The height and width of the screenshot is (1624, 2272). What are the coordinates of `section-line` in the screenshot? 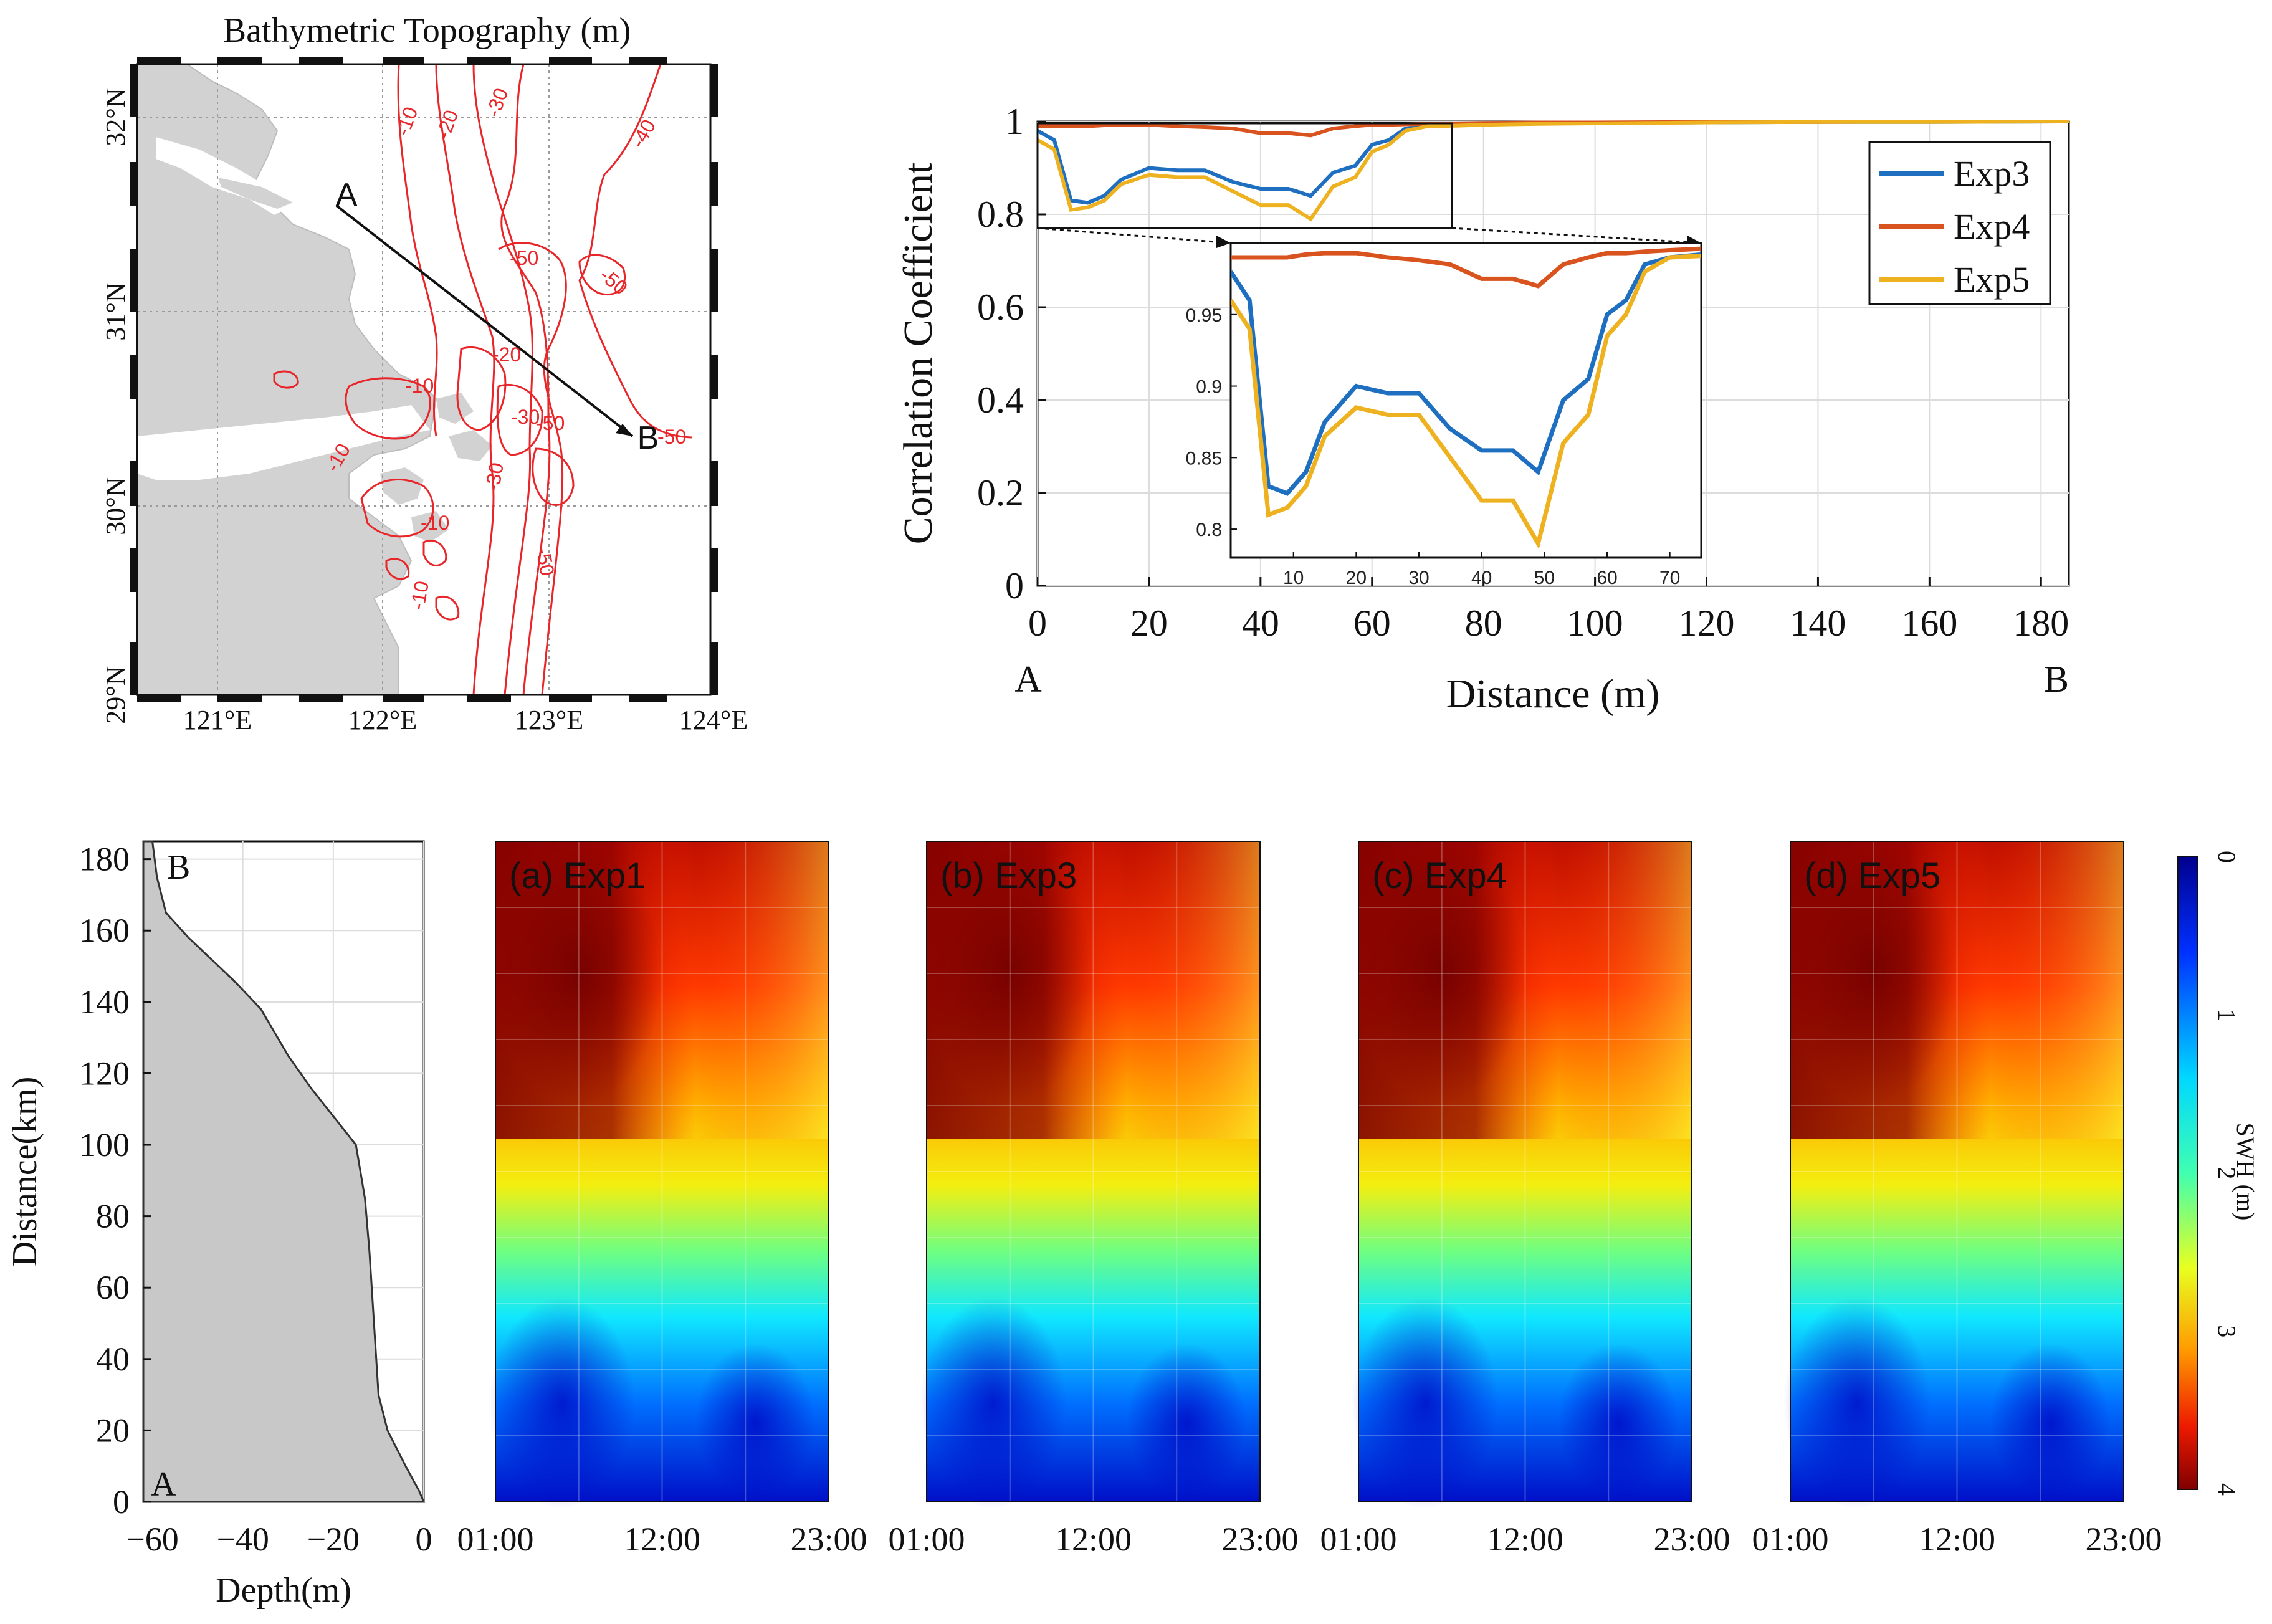 It's located at (485, 321).